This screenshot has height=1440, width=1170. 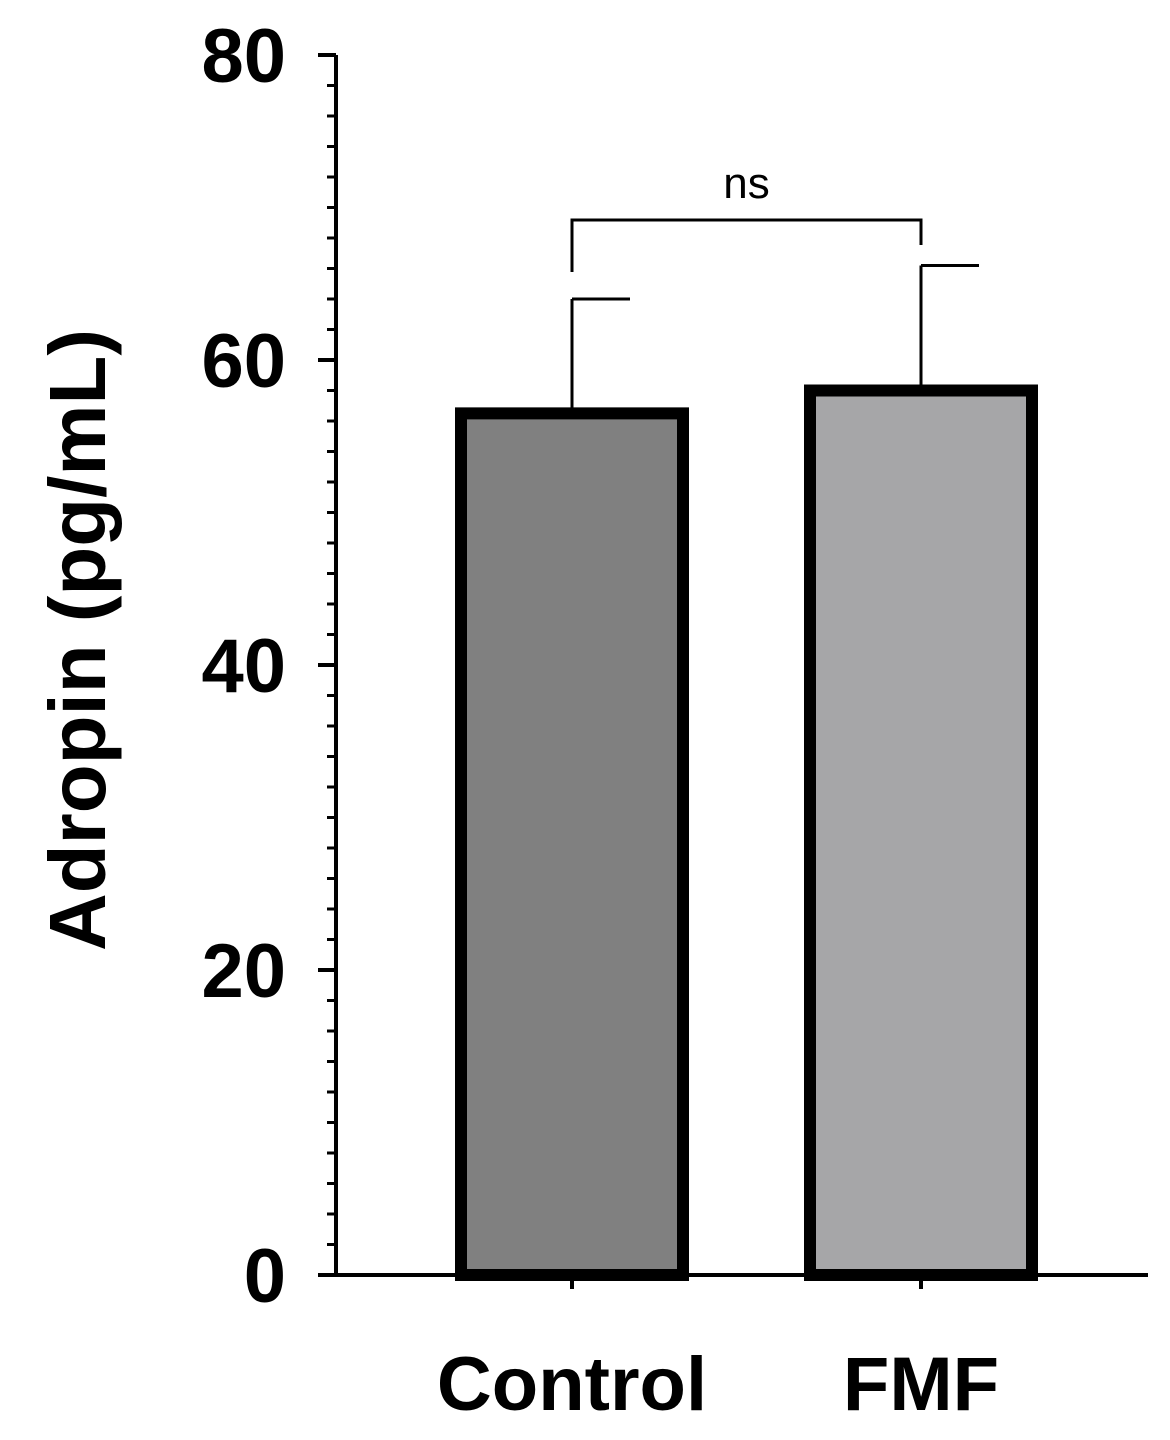 What do you see at coordinates (572, 1384) in the screenshot?
I see `x-tick-label-control: Control` at bounding box center [572, 1384].